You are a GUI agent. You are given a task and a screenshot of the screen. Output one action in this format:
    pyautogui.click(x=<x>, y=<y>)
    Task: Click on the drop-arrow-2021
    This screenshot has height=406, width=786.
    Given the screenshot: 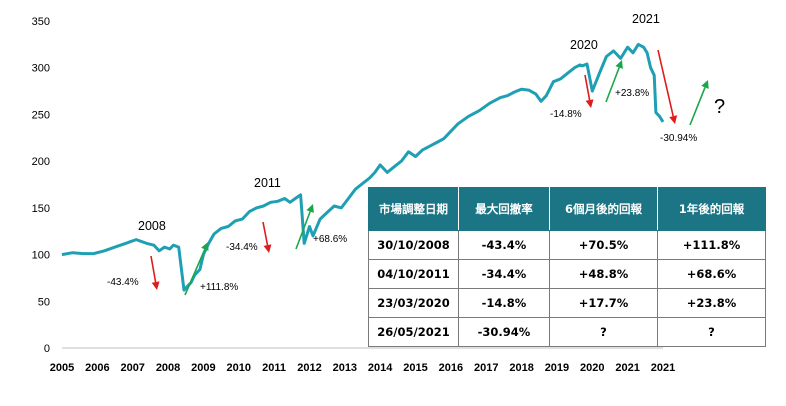 What is the action you would take?
    pyautogui.click(x=665, y=83)
    